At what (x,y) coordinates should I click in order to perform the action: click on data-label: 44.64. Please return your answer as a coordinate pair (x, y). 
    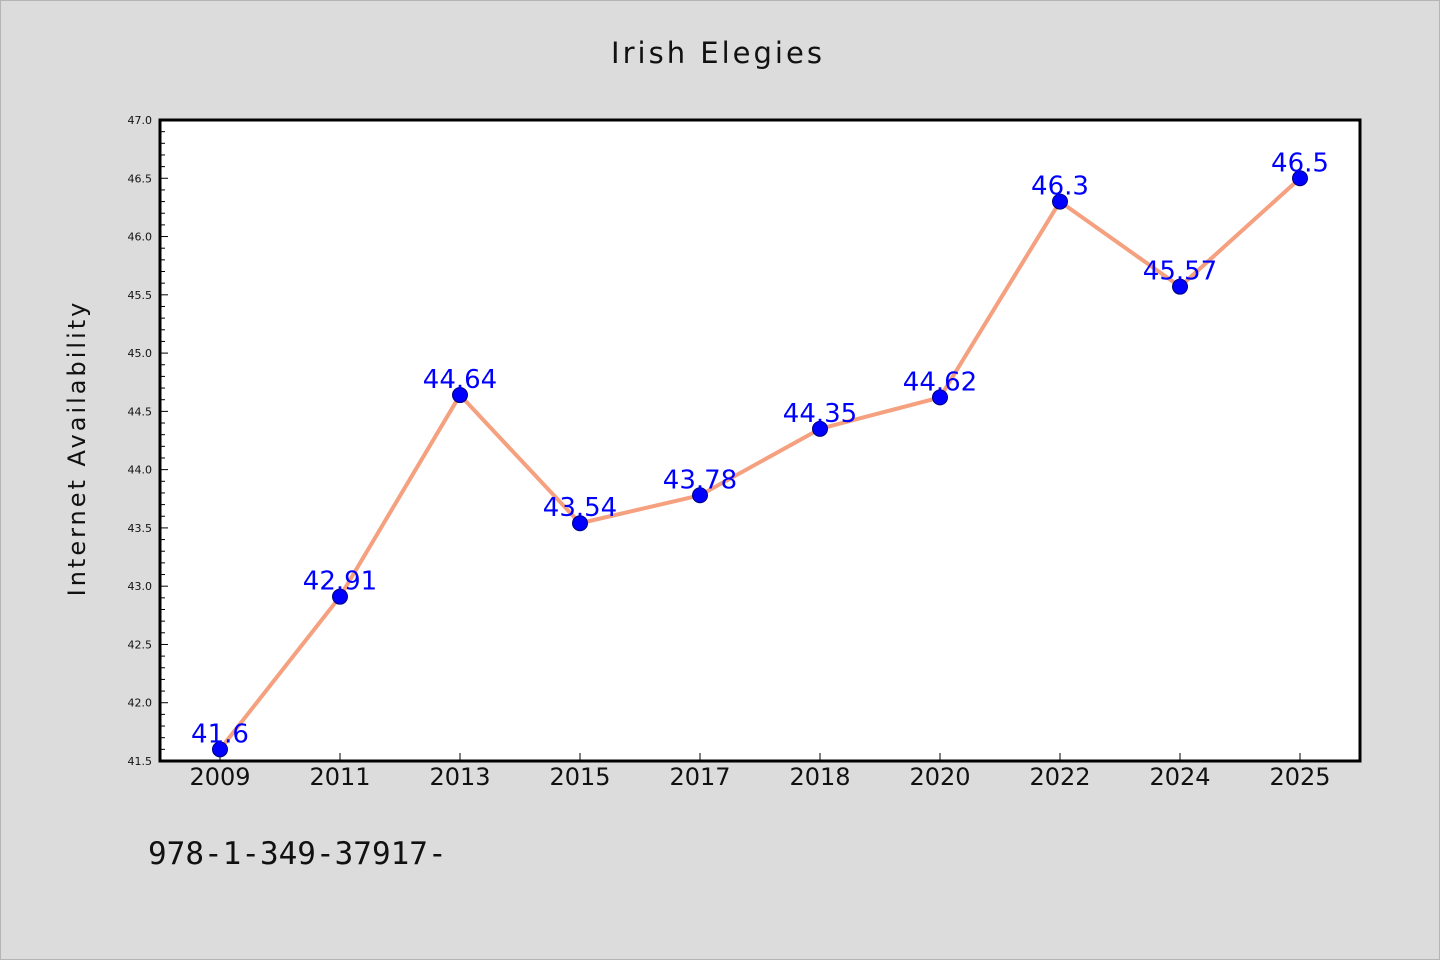
    Looking at the image, I should click on (460, 380).